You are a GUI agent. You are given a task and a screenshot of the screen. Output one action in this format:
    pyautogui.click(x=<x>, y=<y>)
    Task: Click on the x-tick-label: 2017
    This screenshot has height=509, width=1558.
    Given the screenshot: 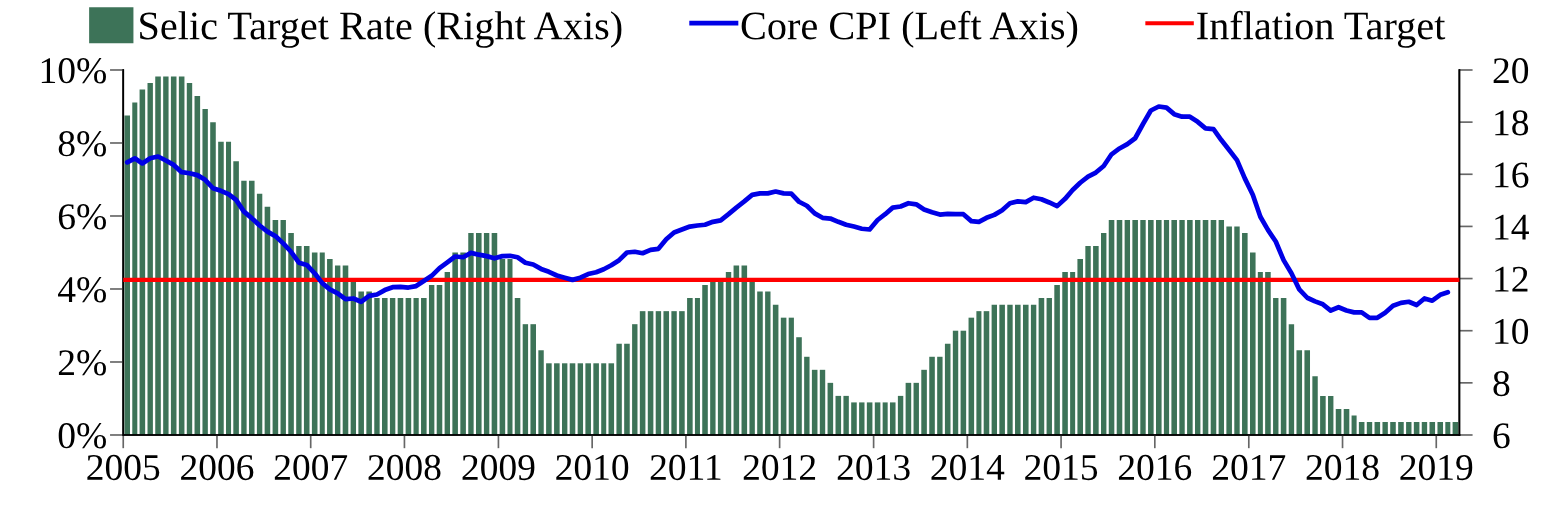 What is the action you would take?
    pyautogui.click(x=1249, y=467)
    